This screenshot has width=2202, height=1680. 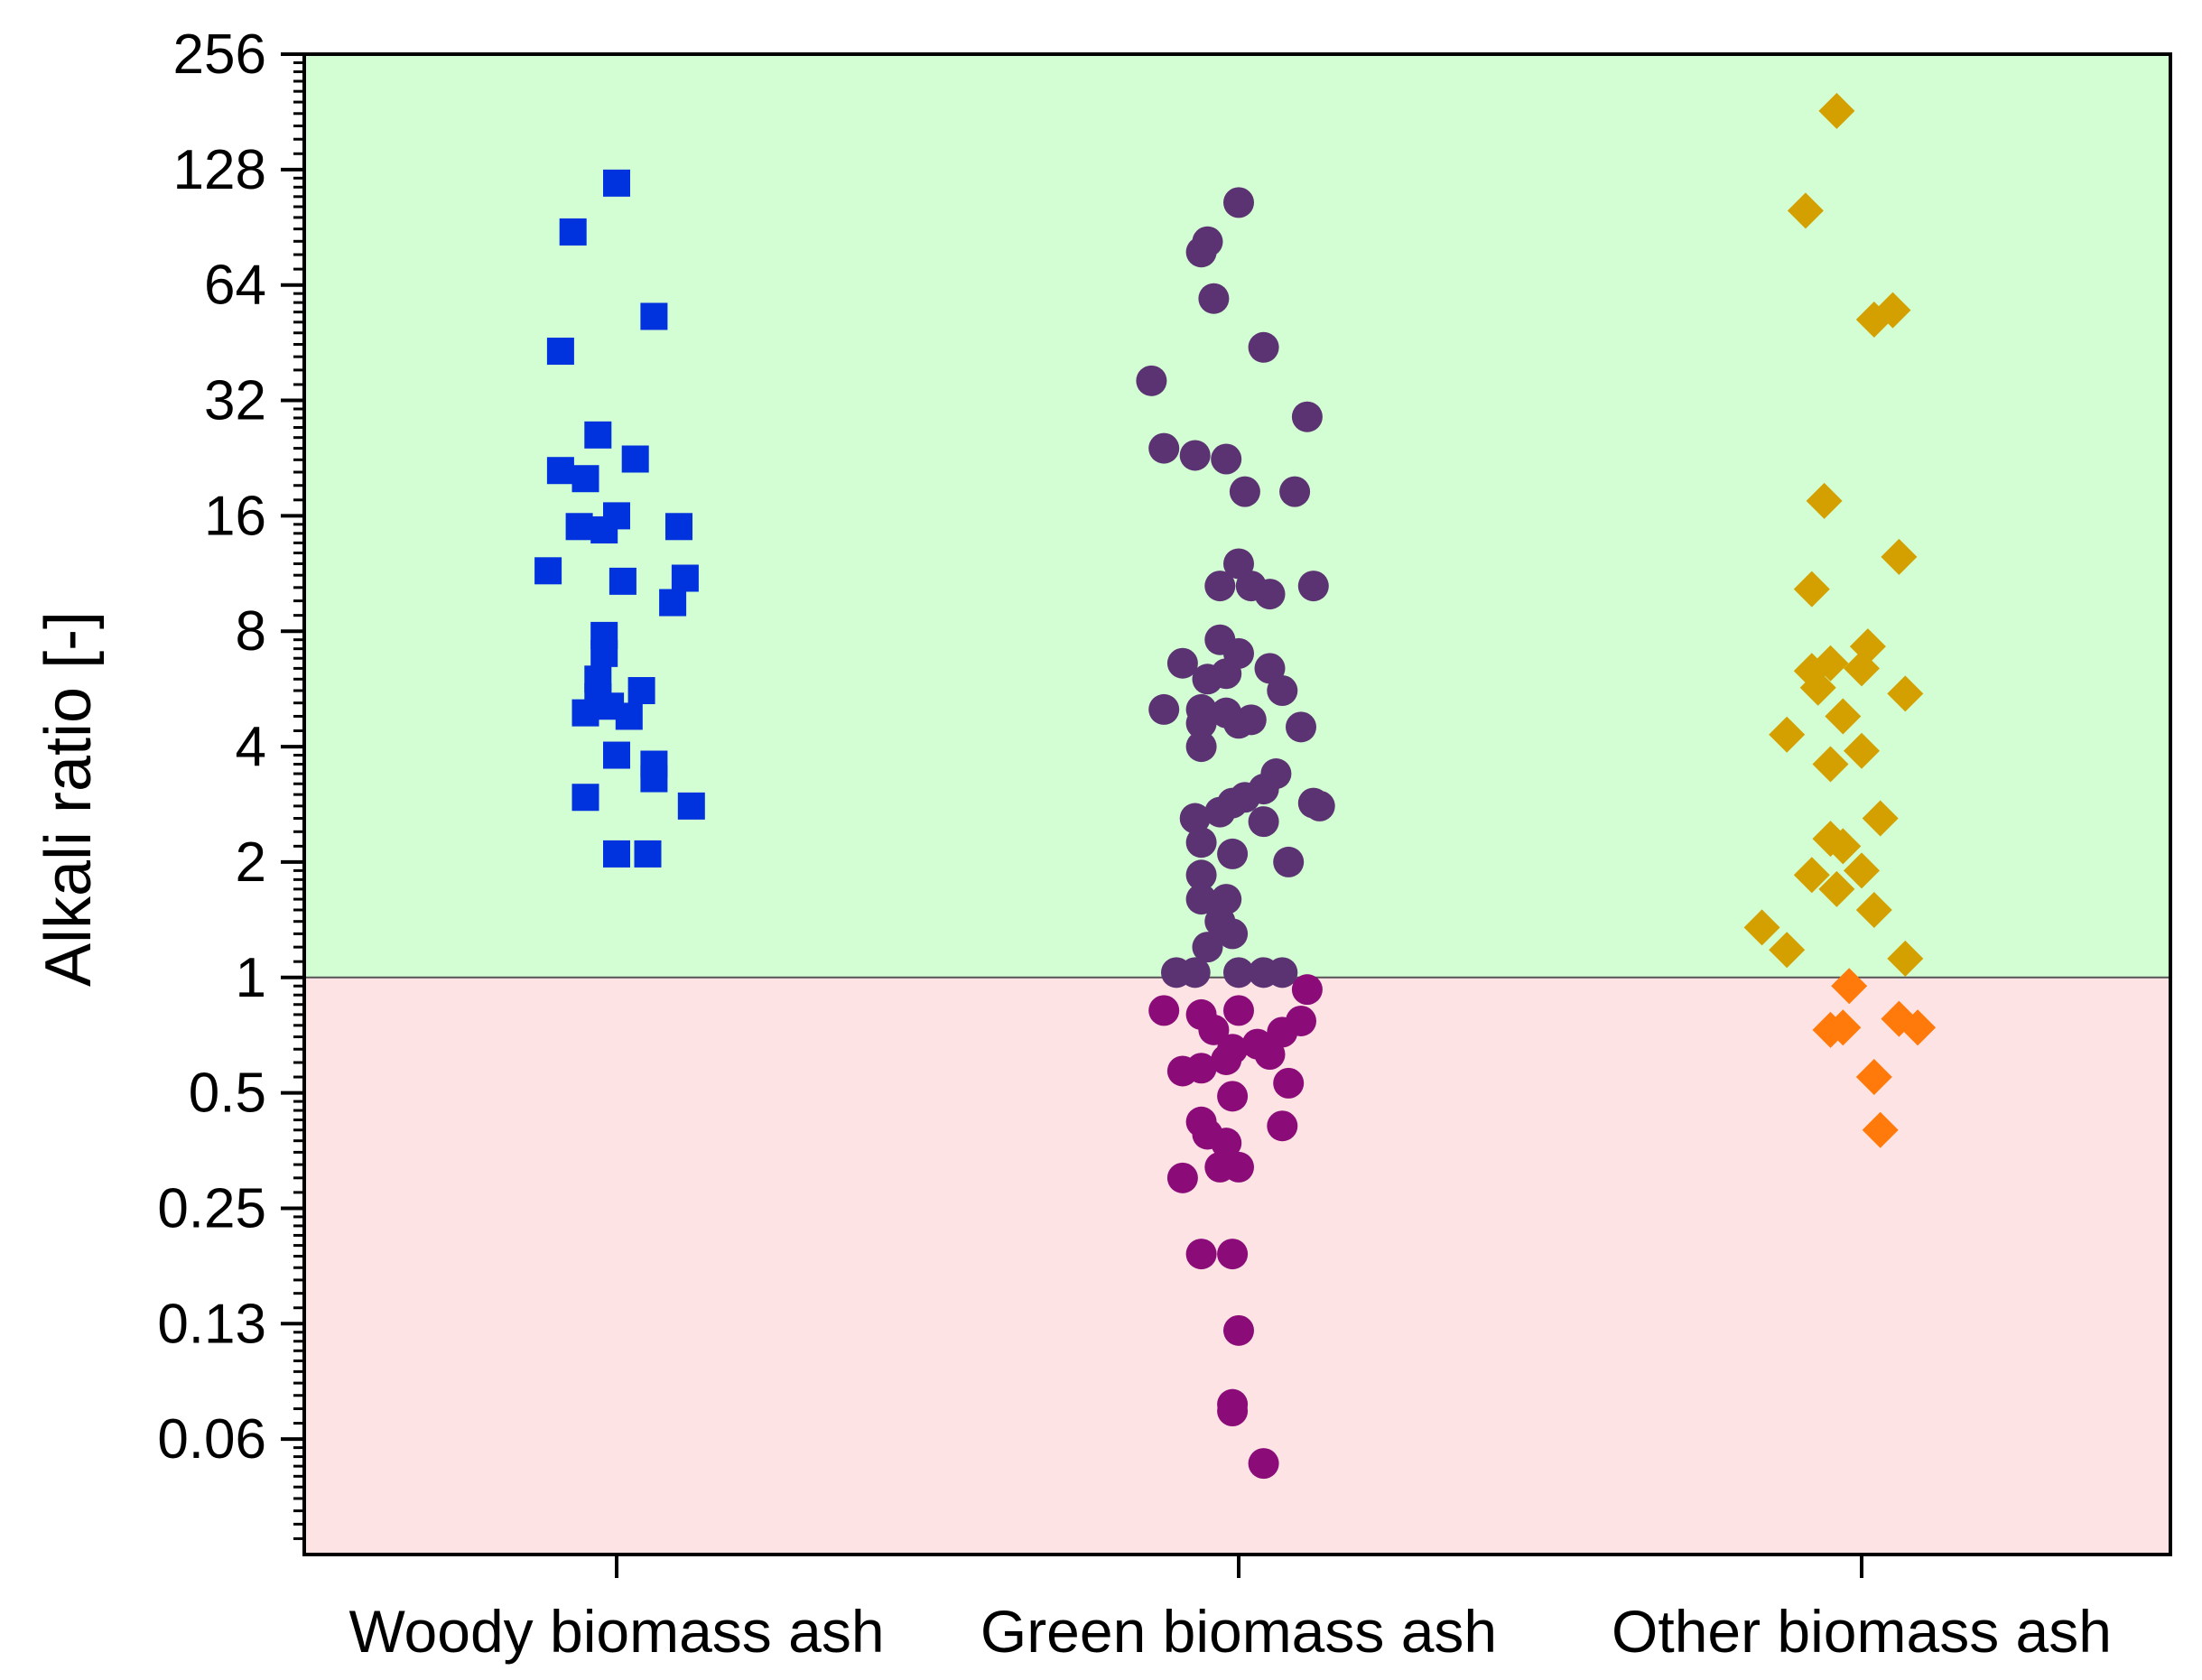 I want to click on y-tick-label: 32, so click(x=235, y=401).